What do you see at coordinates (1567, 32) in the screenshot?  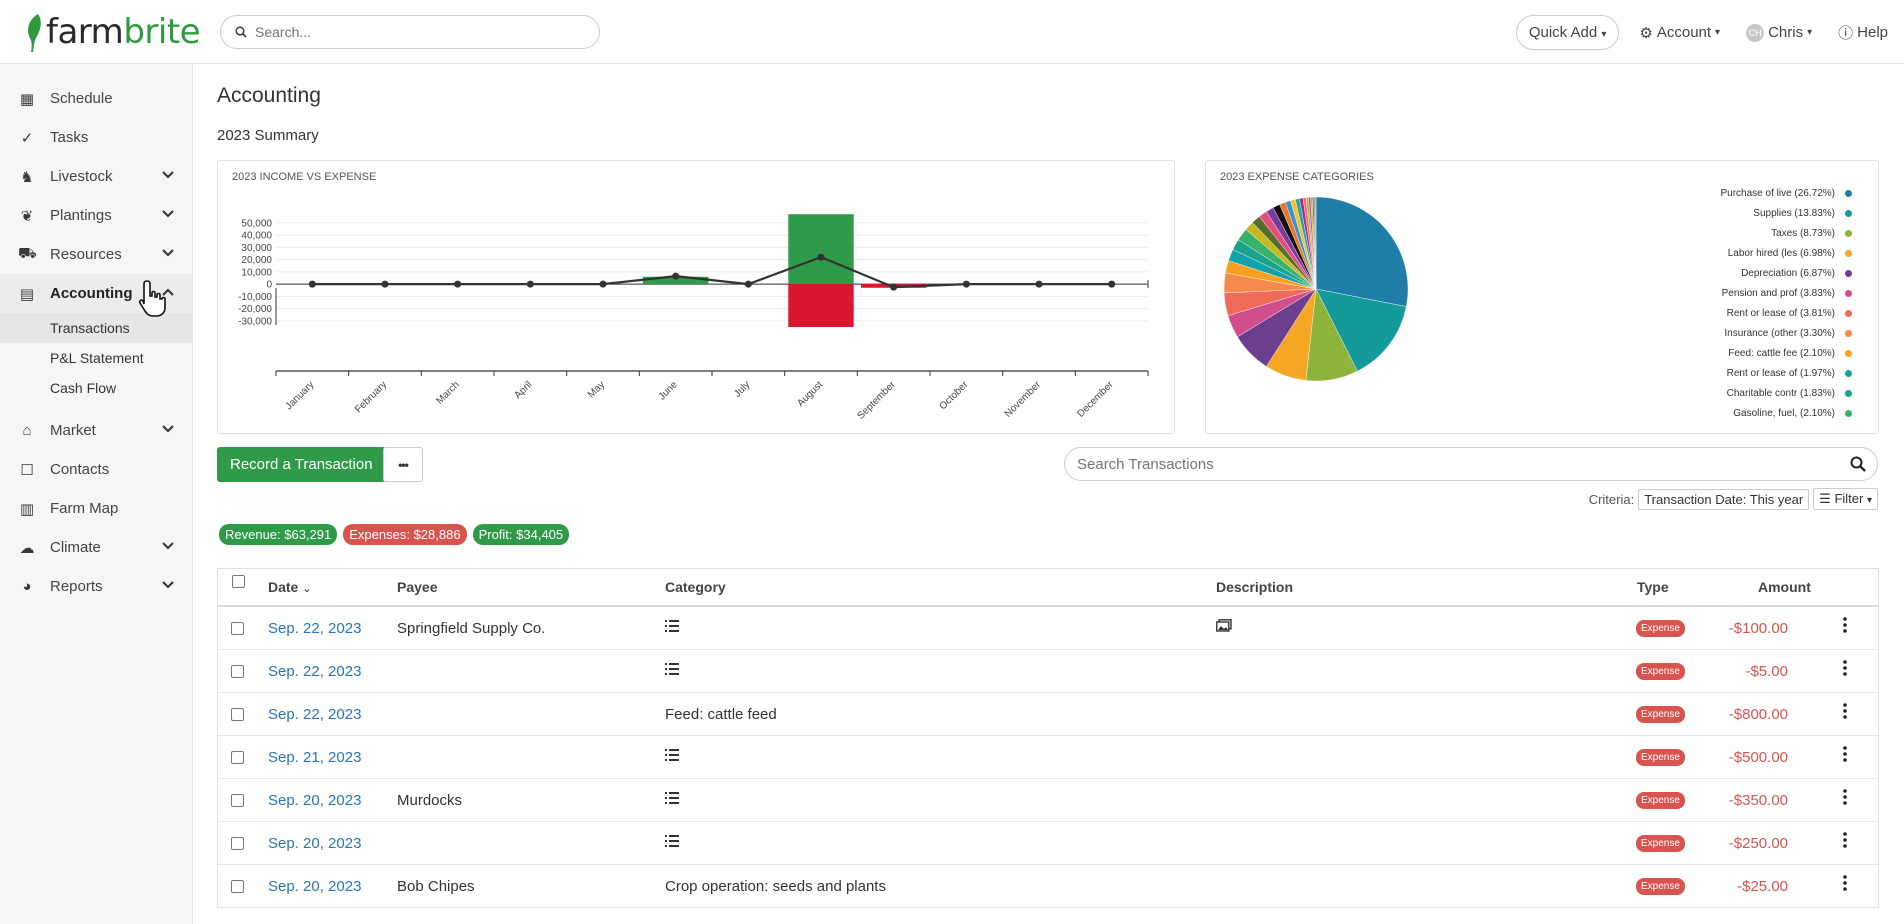 I see `quick-add-button: Quick Add ▾` at bounding box center [1567, 32].